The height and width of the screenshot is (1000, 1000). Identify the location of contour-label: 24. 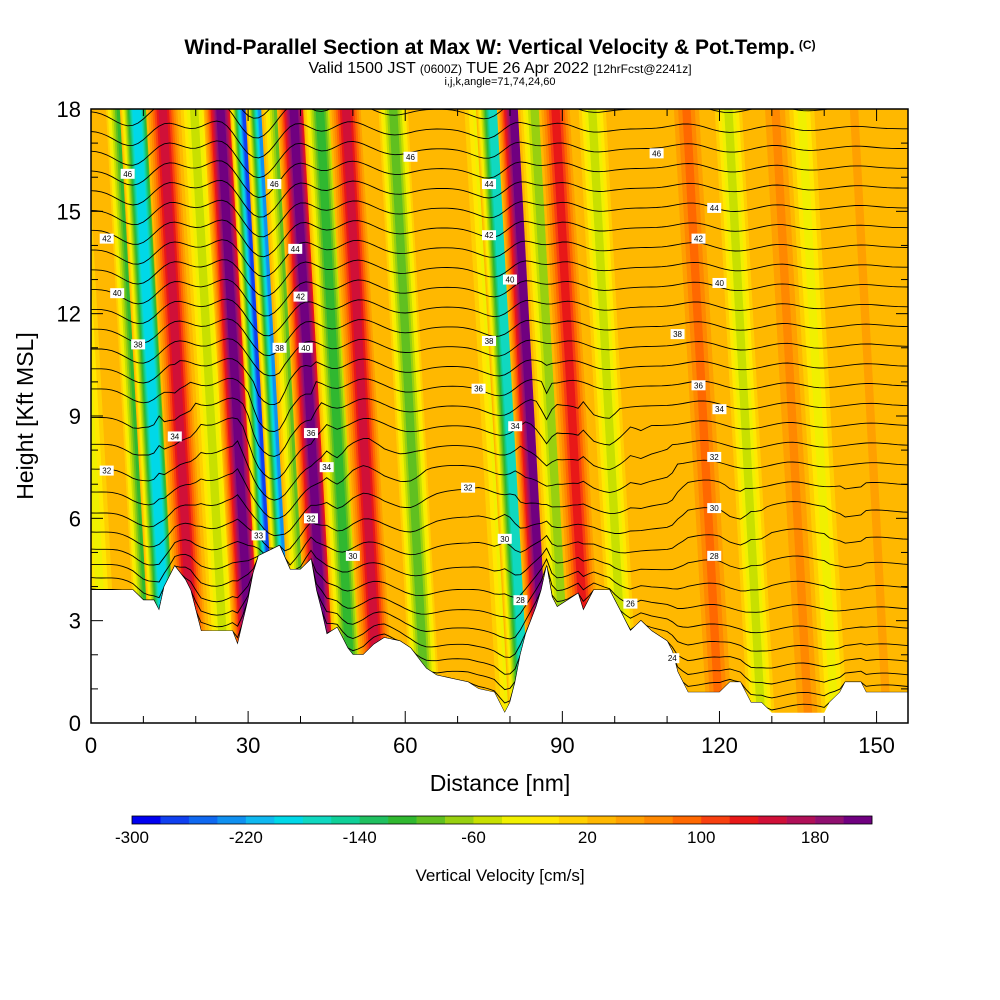
(672, 658).